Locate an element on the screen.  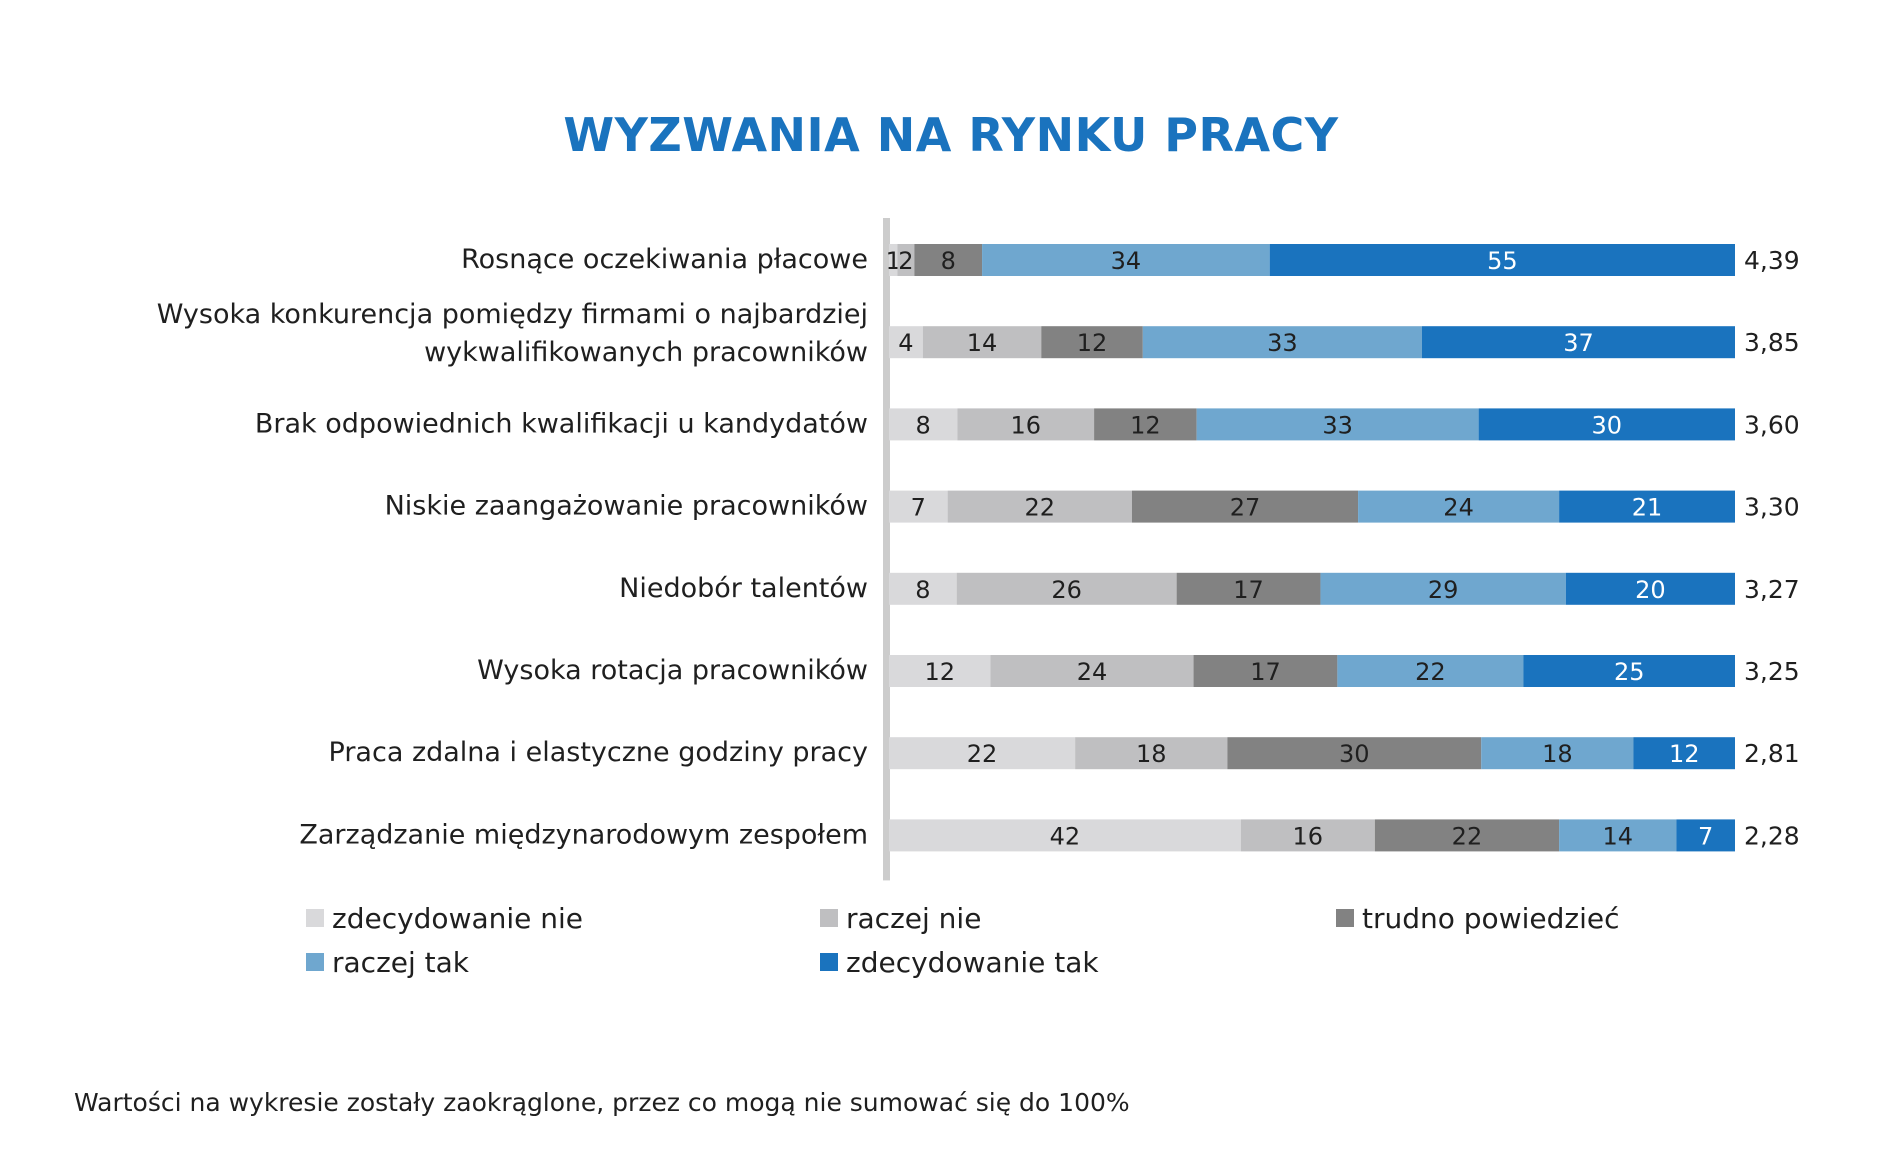
average-value: 2,81 is located at coordinates (1772, 753).